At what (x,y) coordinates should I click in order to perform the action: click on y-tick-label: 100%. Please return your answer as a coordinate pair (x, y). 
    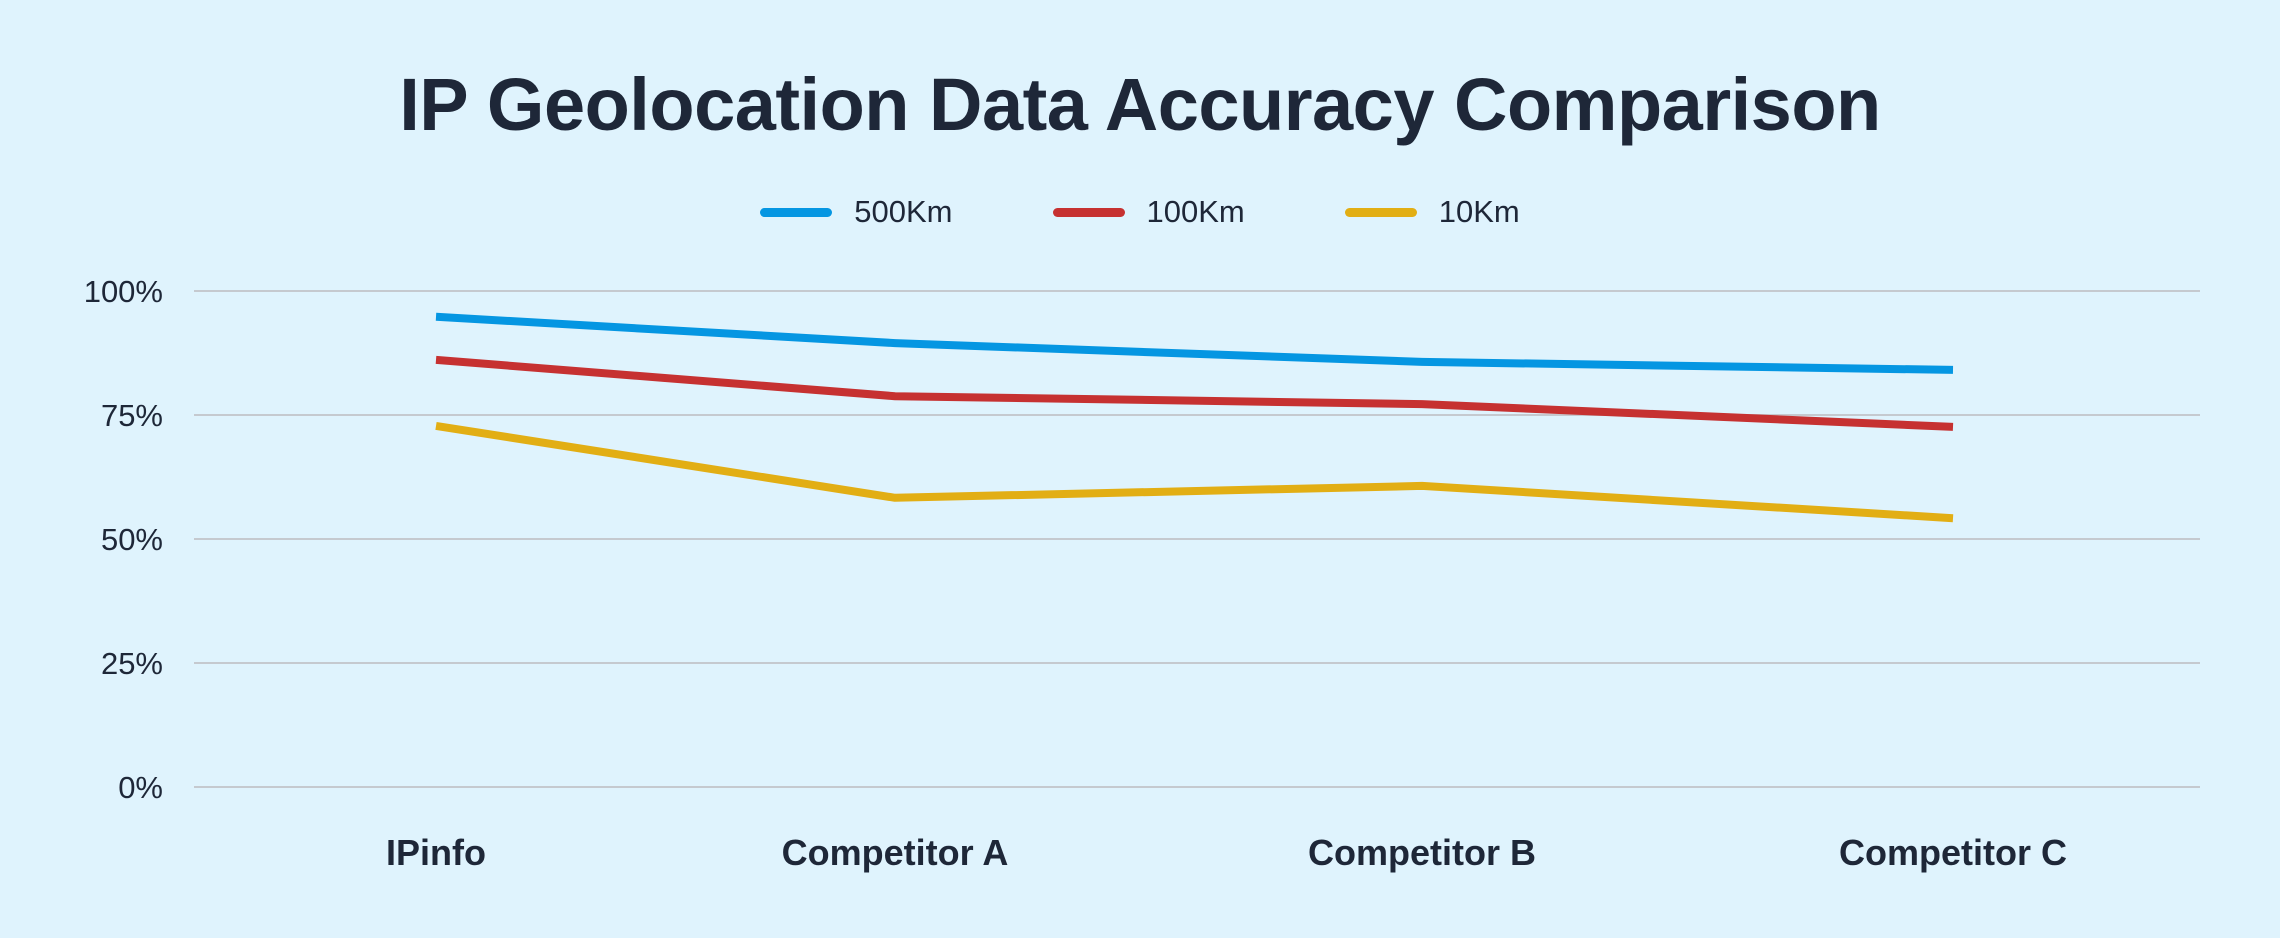
    Looking at the image, I should click on (123, 291).